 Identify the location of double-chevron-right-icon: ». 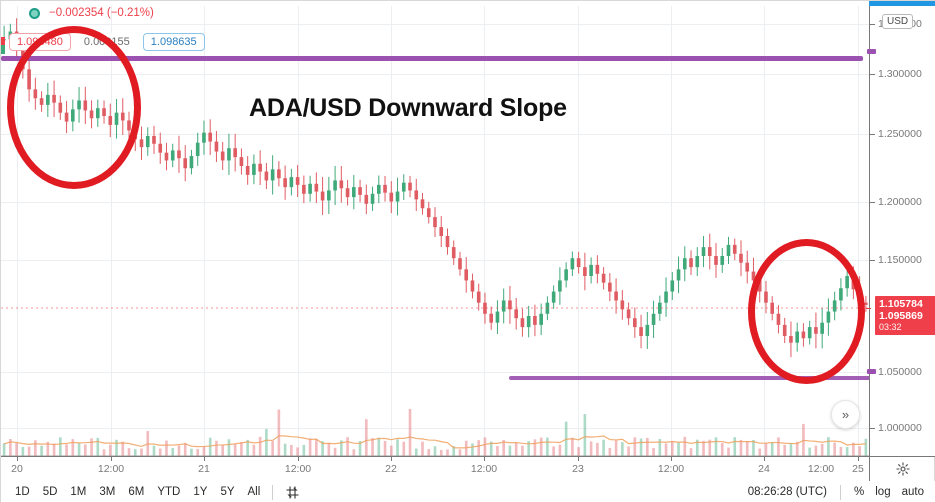
(845, 414).